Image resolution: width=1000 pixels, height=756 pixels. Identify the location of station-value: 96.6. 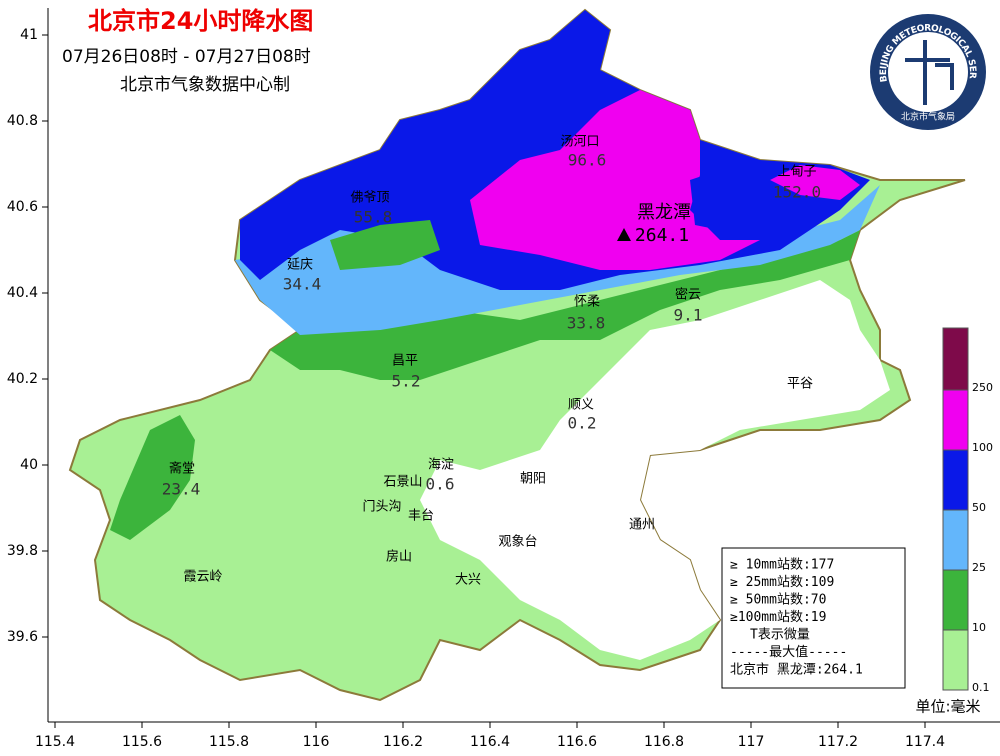
(587, 160).